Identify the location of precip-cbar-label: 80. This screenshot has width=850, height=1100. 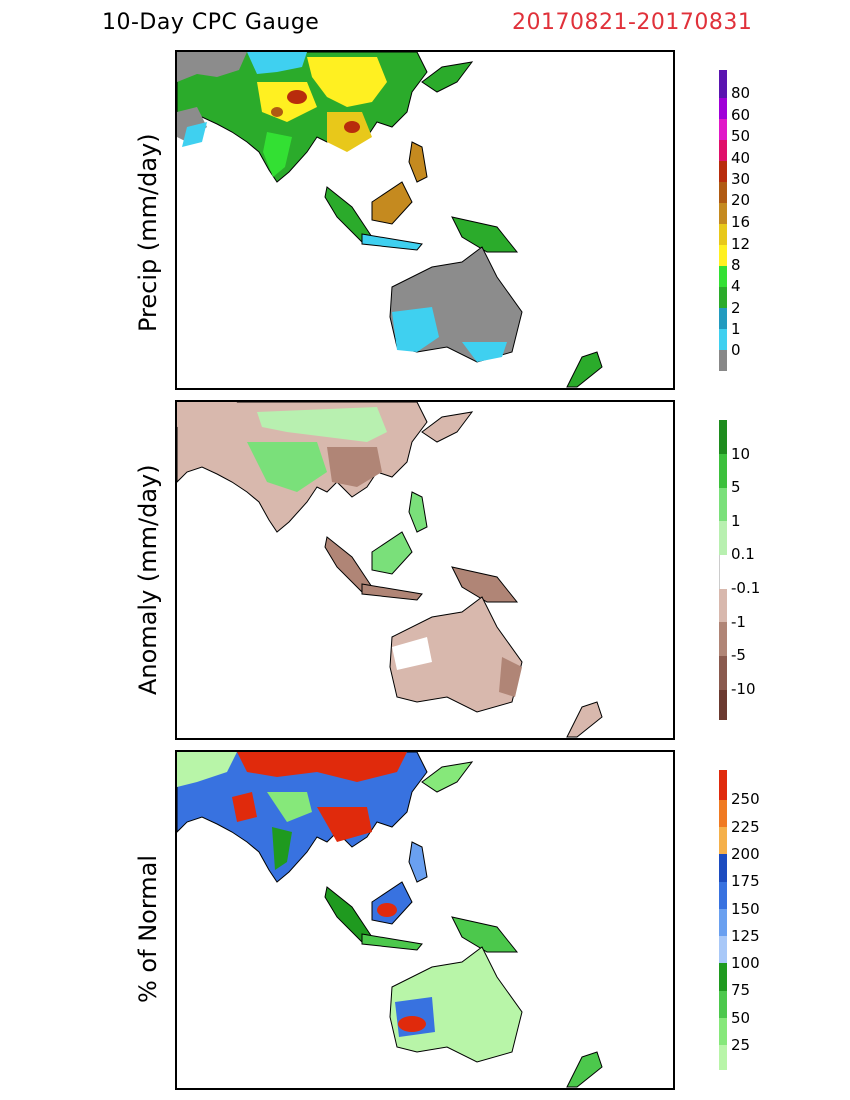
(741, 93).